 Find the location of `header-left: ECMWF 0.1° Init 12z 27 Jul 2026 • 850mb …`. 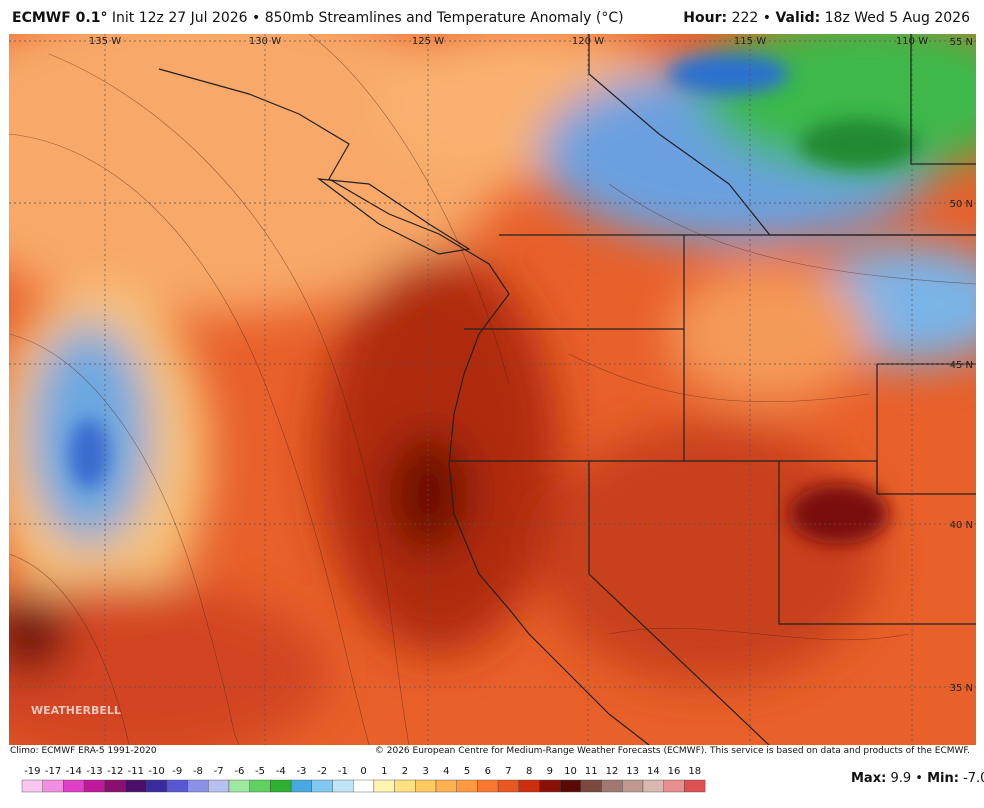

header-left: ECMWF 0.1° Init 12z 27 Jul 2026 • 850mb … is located at coordinates (318, 18).